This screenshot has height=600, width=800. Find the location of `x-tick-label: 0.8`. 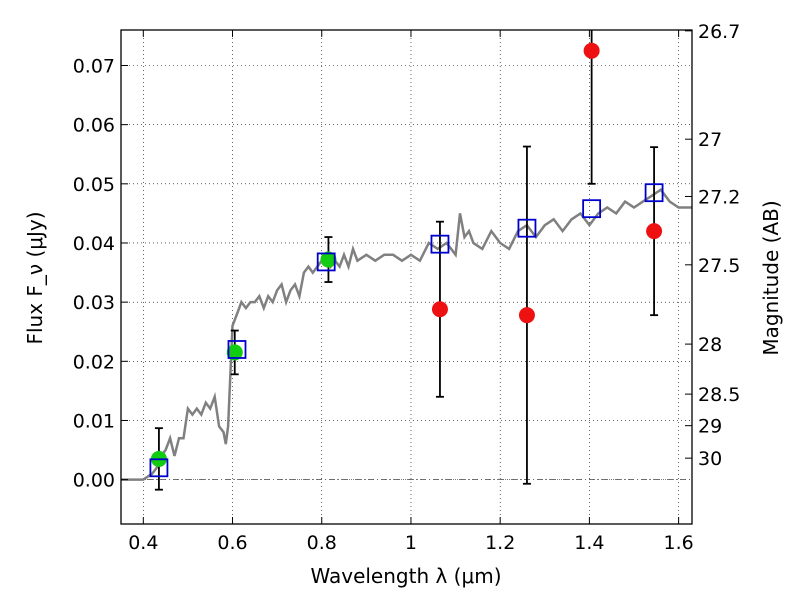

x-tick-label: 0.8 is located at coordinates (322, 543).